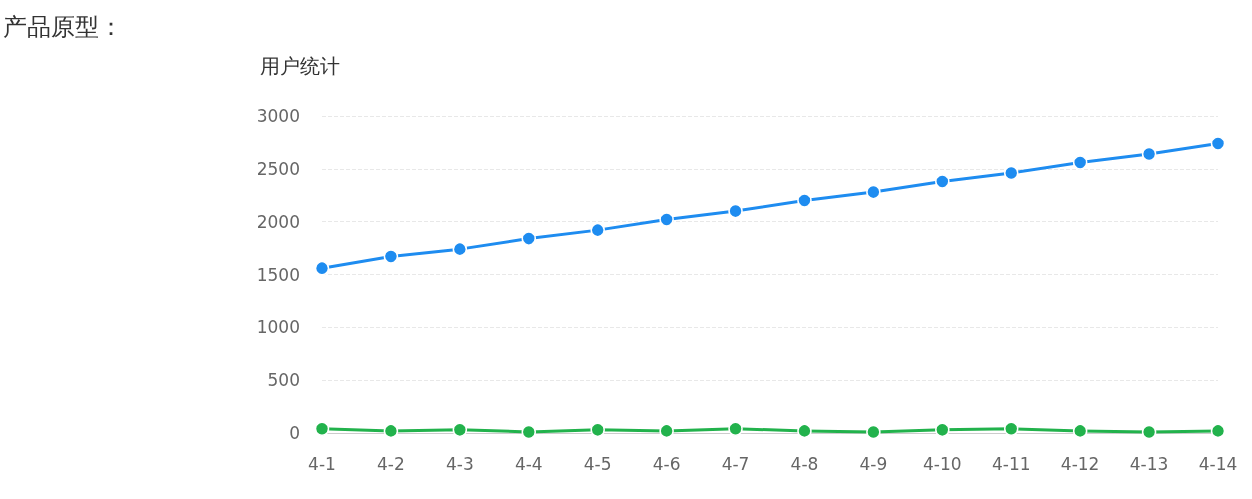 This screenshot has height=499, width=1252. Describe the element at coordinates (391, 463) in the screenshot. I see `x-tick-label: 4-2` at that location.